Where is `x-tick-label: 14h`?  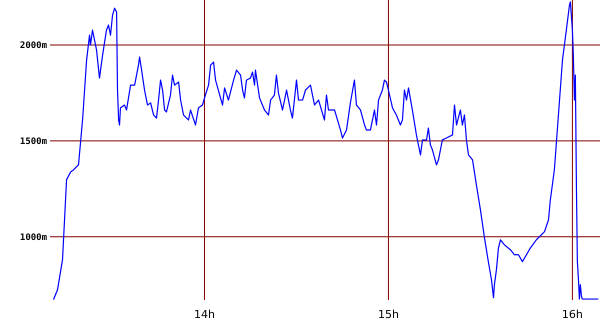
x-tick-label: 14h is located at coordinates (205, 314).